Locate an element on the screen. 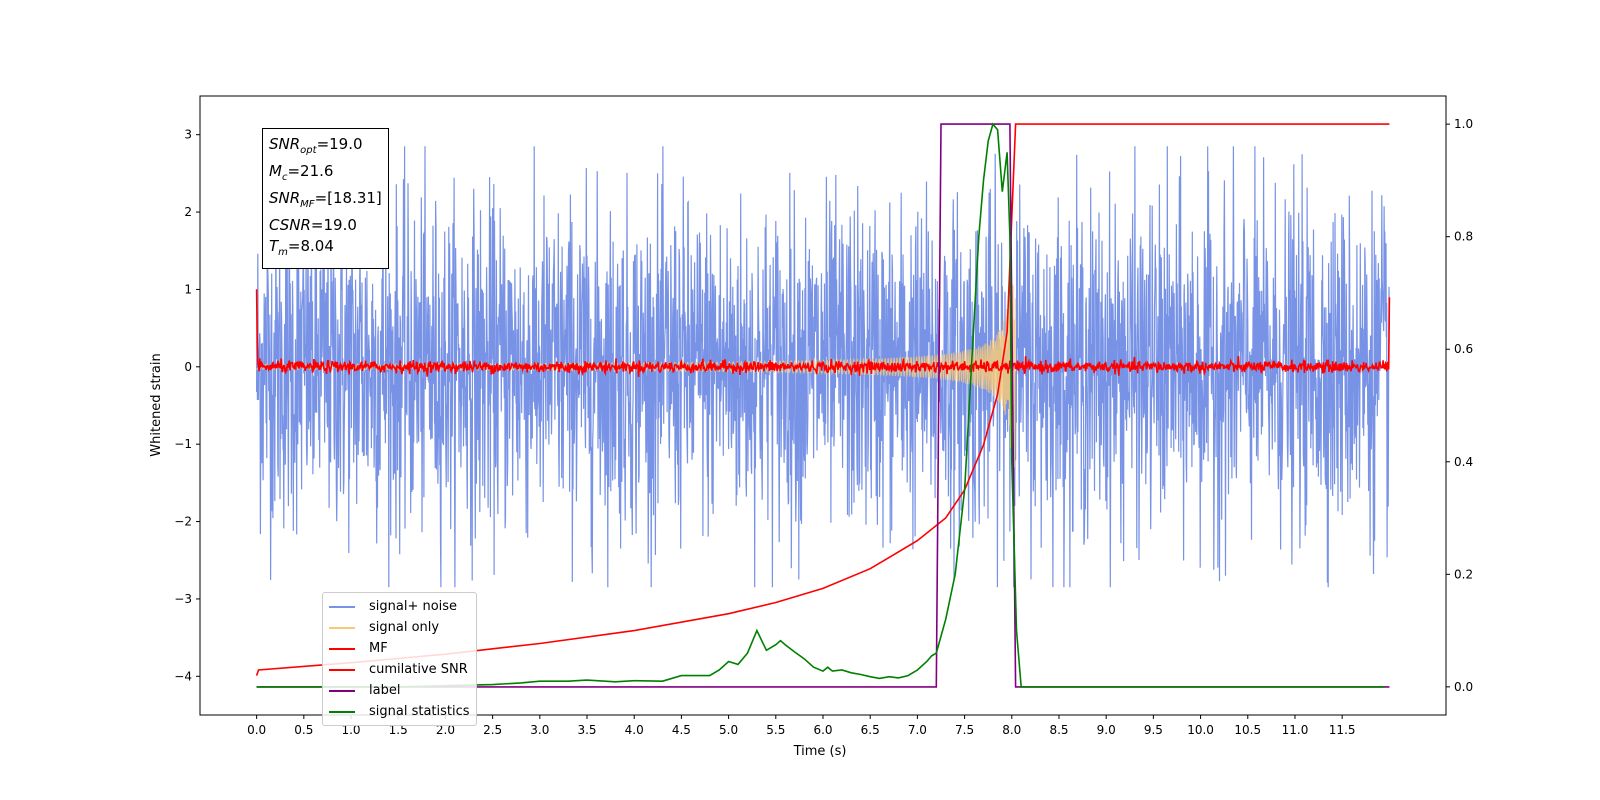 The image size is (1600, 800). series-mf is located at coordinates (823, 333).